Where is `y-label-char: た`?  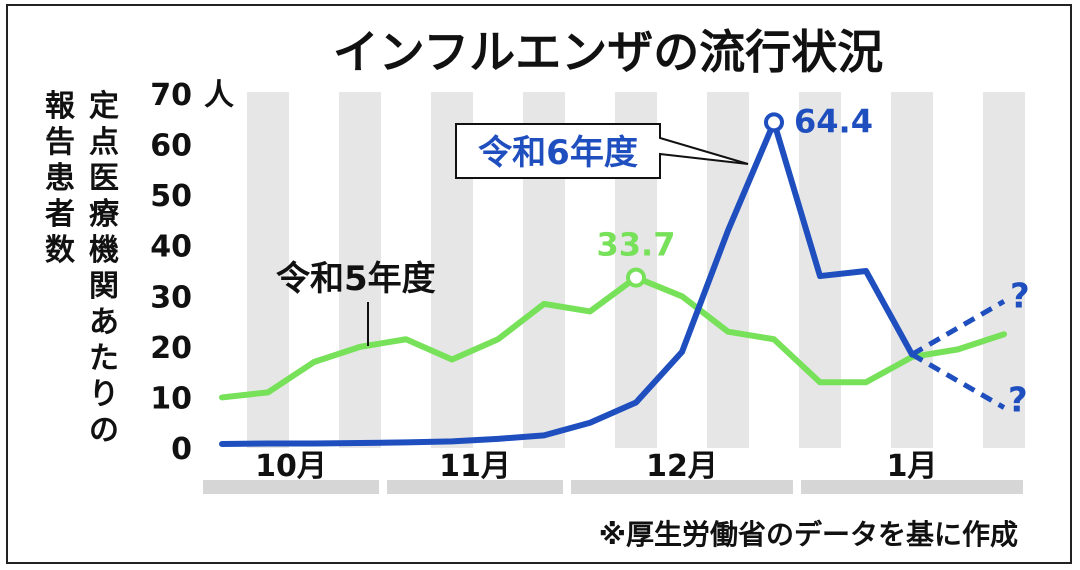
y-label-char: た is located at coordinates (104, 358).